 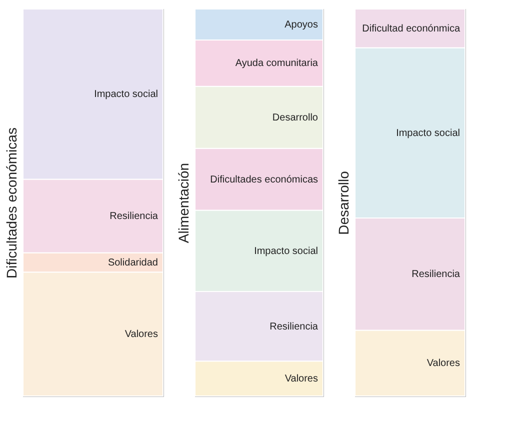 What do you see at coordinates (12, 203) in the screenshot?
I see `y-axis-title: Dificultades económicas` at bounding box center [12, 203].